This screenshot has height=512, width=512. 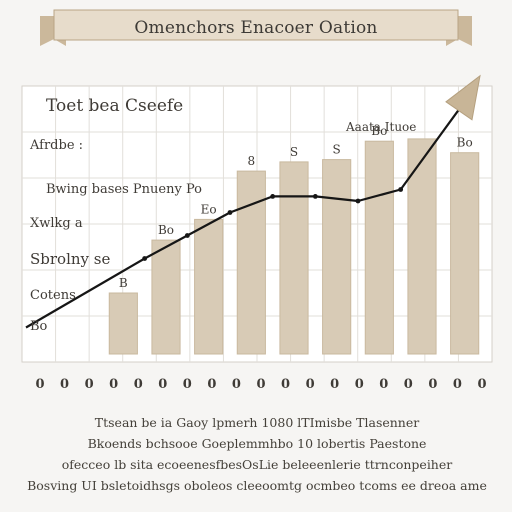 What do you see at coordinates (209, 209) in the screenshot?
I see `bar-label: Eo` at bounding box center [209, 209].